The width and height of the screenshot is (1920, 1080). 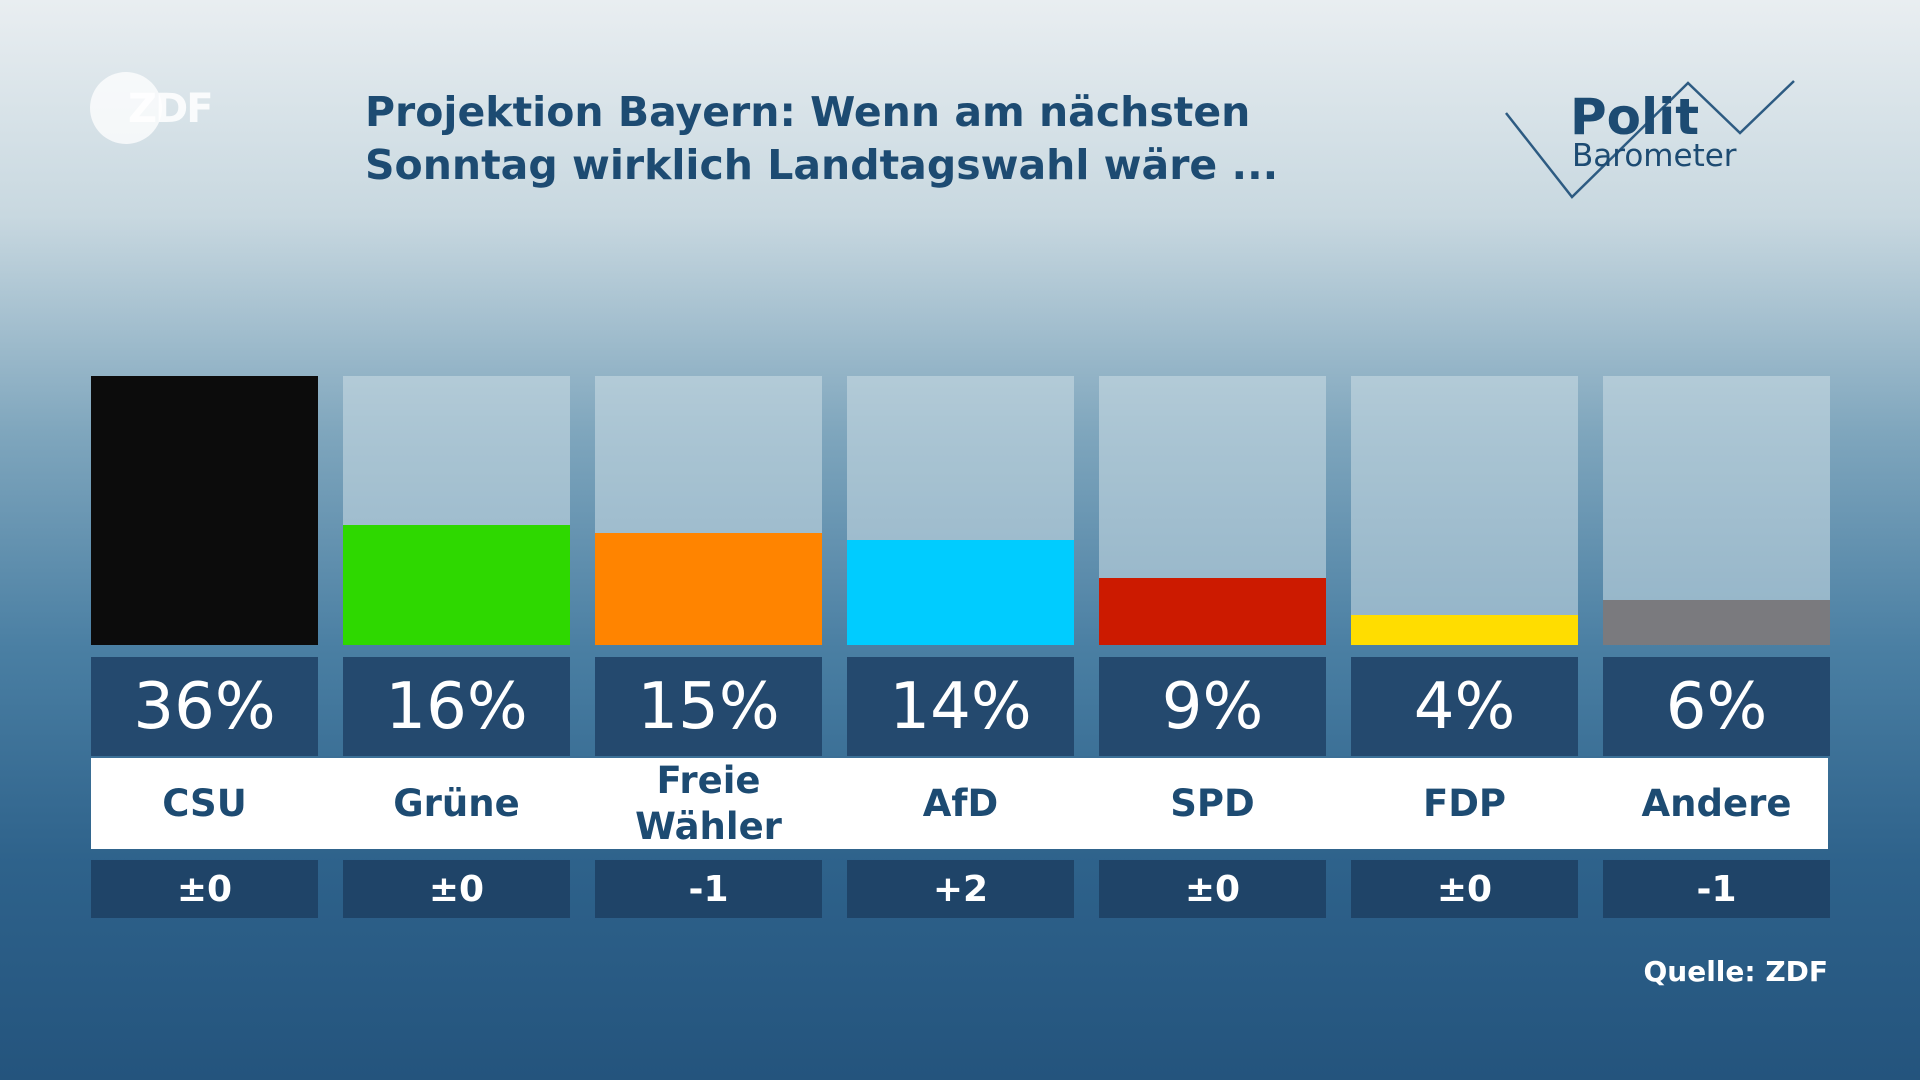 What do you see at coordinates (171, 109) in the screenshot?
I see `logo: ZDF` at bounding box center [171, 109].